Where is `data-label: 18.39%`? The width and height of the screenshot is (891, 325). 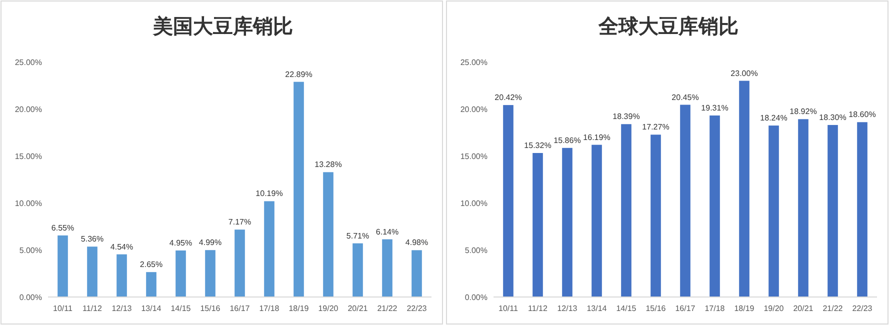 data-label: 18.39% is located at coordinates (626, 117).